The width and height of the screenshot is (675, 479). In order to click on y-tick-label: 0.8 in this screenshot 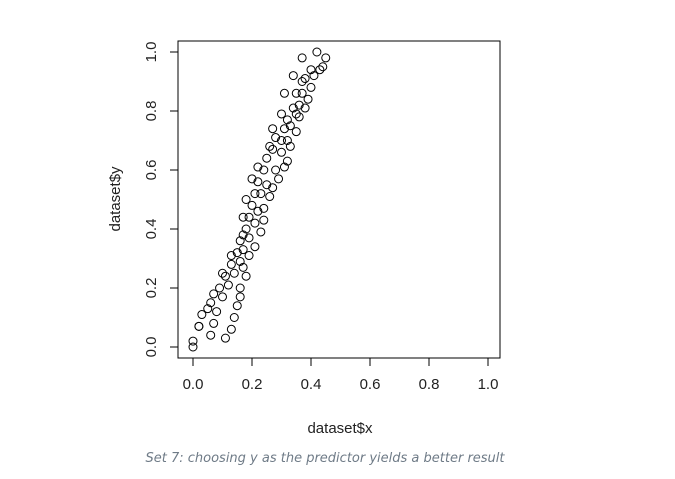, I will do `click(151, 111)`.